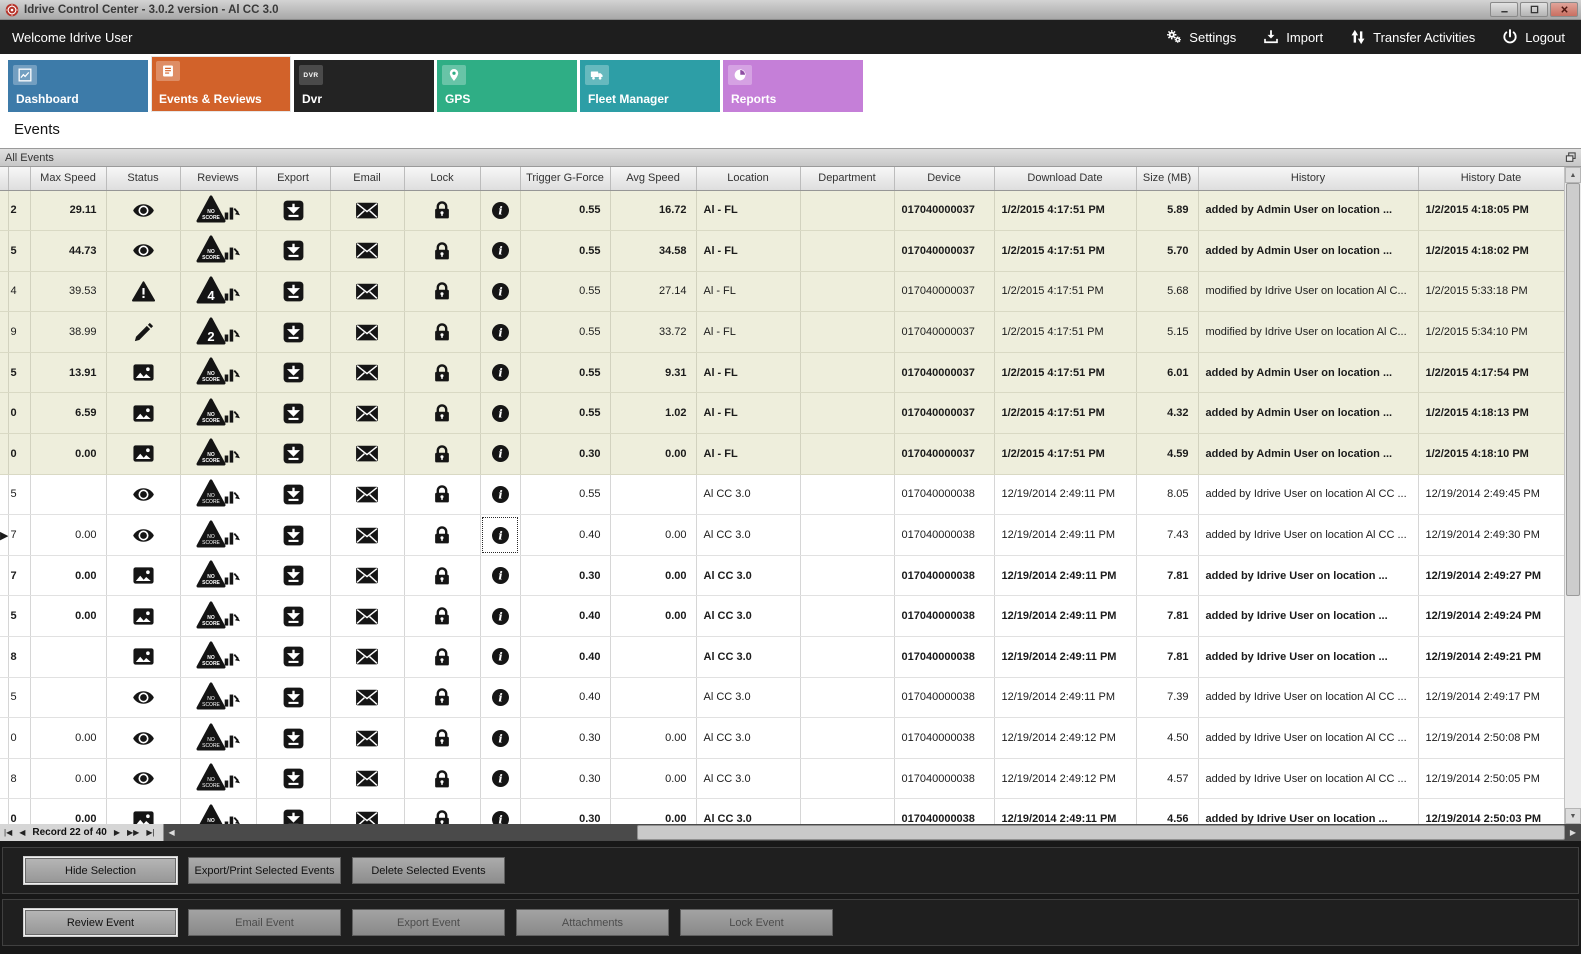  What do you see at coordinates (592, 922) in the screenshot?
I see `attachments-button: Attachments` at bounding box center [592, 922].